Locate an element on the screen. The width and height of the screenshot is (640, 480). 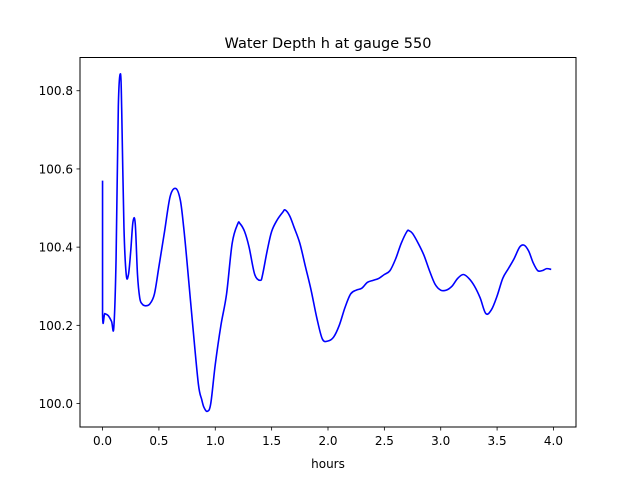
x-axis-ticks: 0.0 0.5 1.0 1.5 2.0 2.5 3.0 3.5 4.0 is located at coordinates (328, 437).